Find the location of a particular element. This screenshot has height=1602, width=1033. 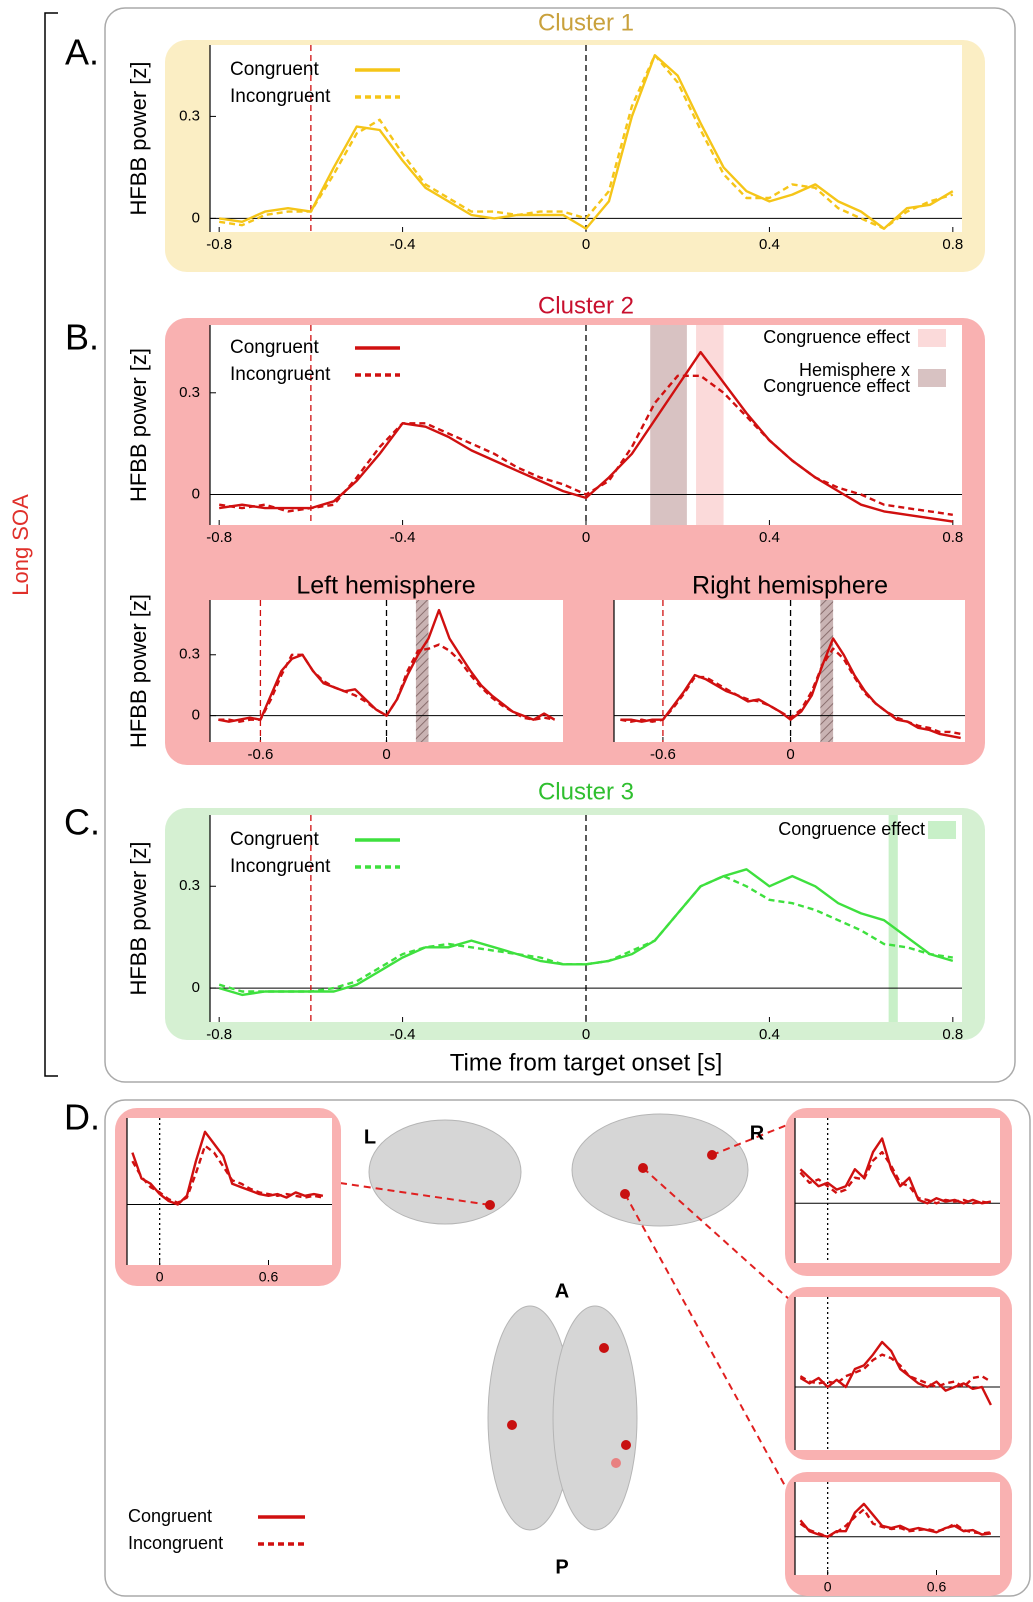

right-brain is located at coordinates (660, 1170).